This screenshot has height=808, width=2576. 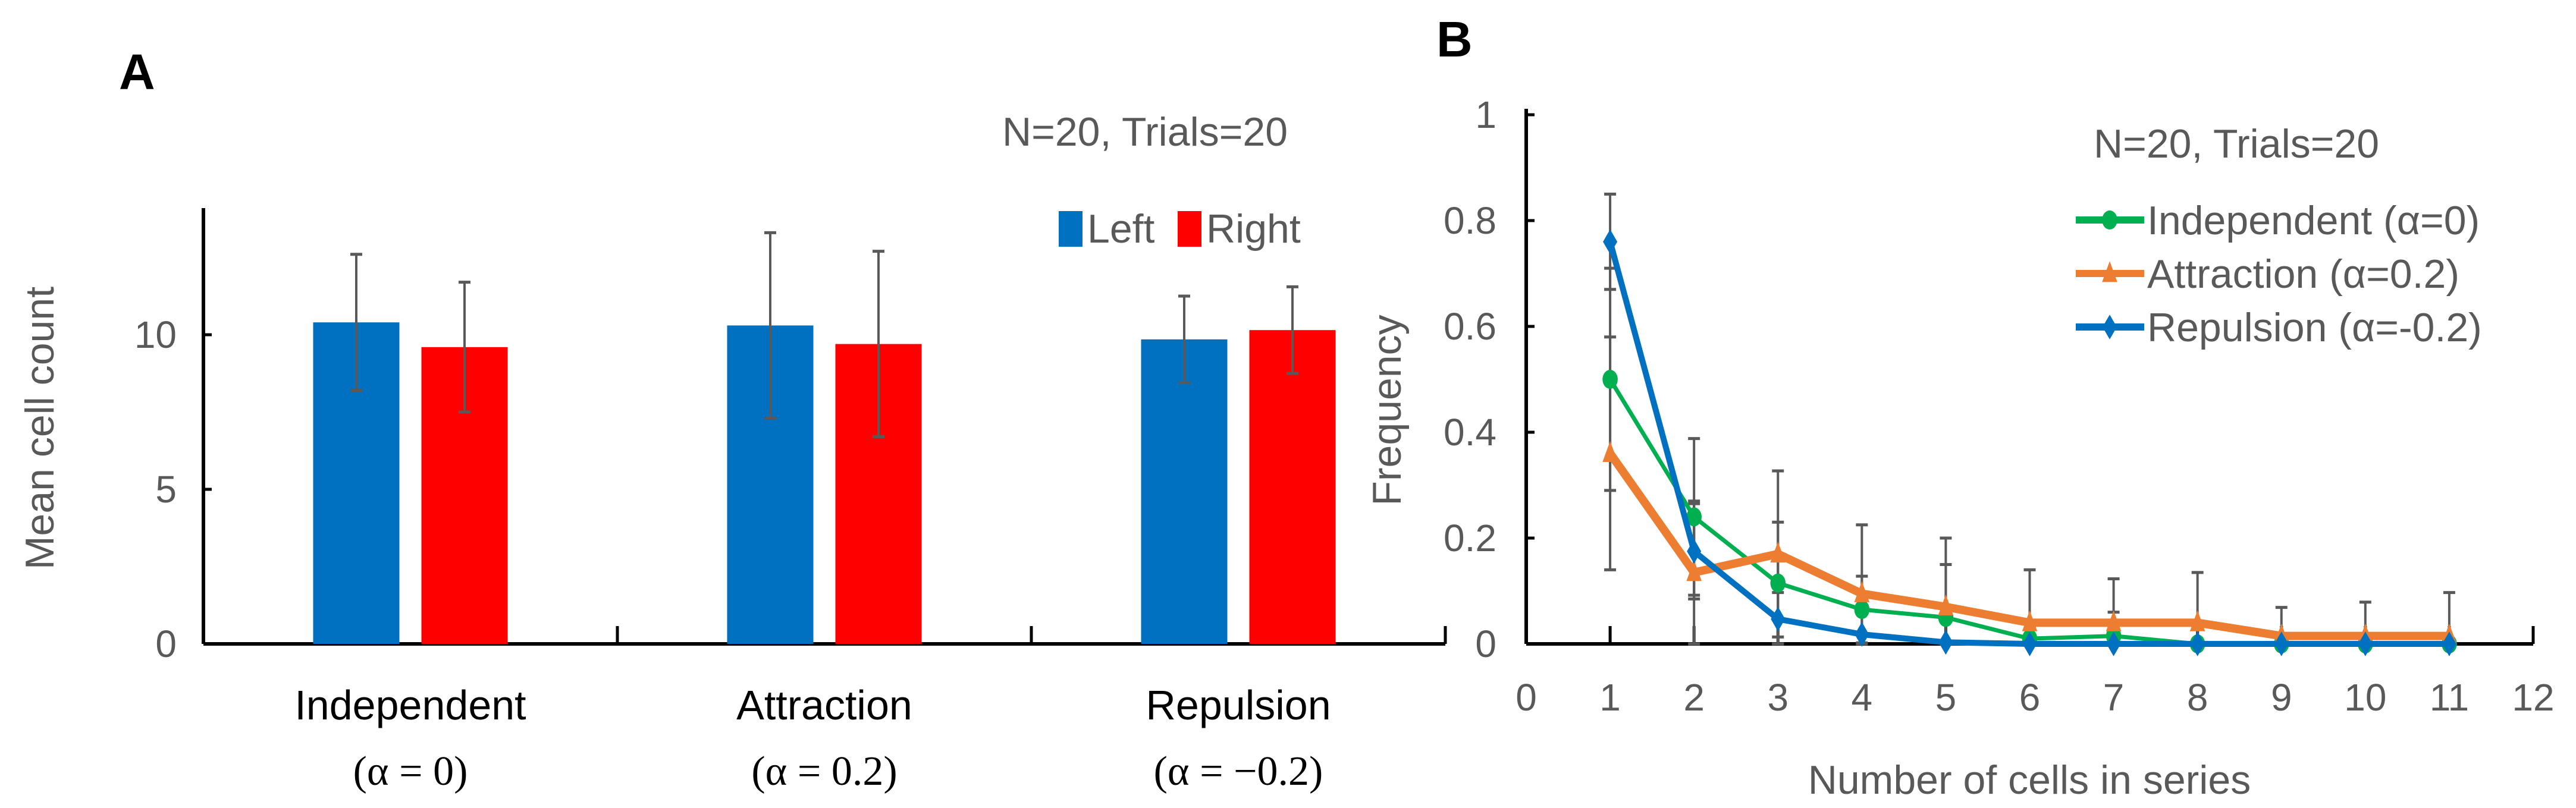 I want to click on x-tick-label: 6, so click(x=2030, y=697).